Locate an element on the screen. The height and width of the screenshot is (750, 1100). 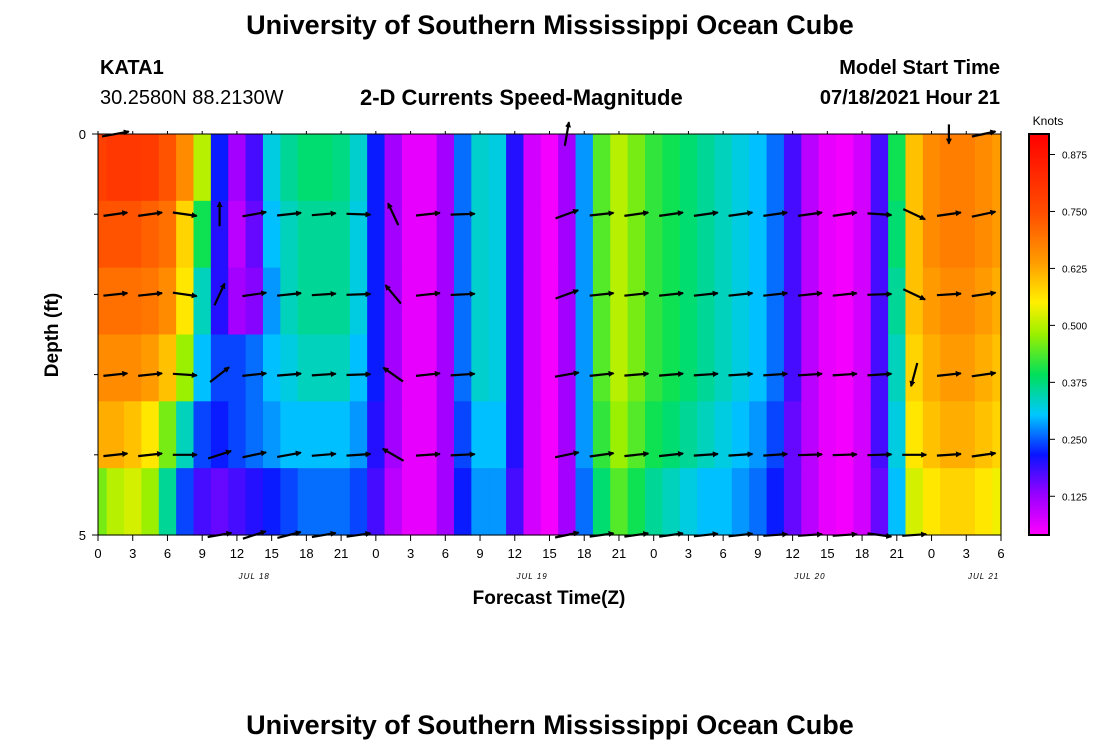
colorbar-tick-label: 0.625 is located at coordinates (1074, 269).